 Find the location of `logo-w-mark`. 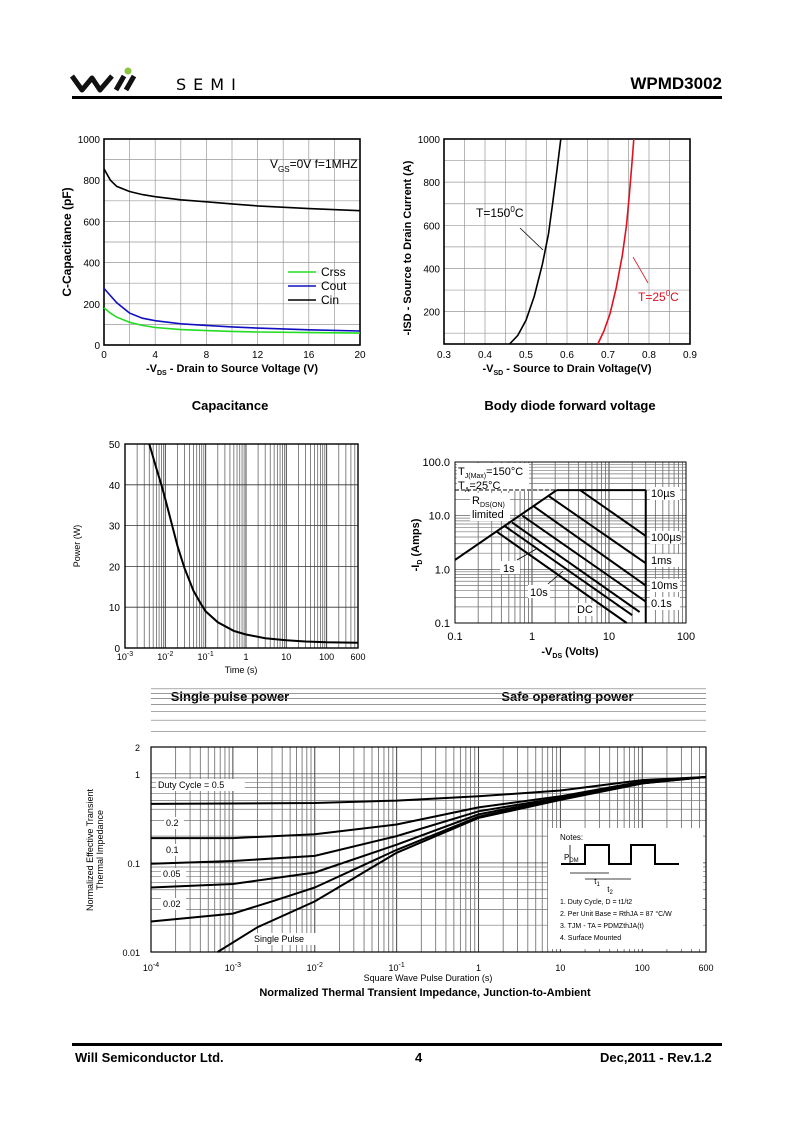

logo-w-mark is located at coordinates (91, 83).